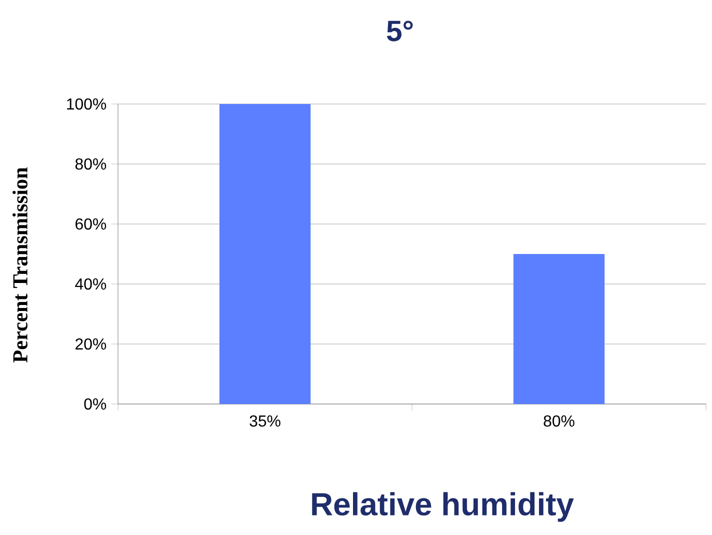 Image resolution: width=712 pixels, height=535 pixels. What do you see at coordinates (91, 344) in the screenshot?
I see `y-tick-label: 20%` at bounding box center [91, 344].